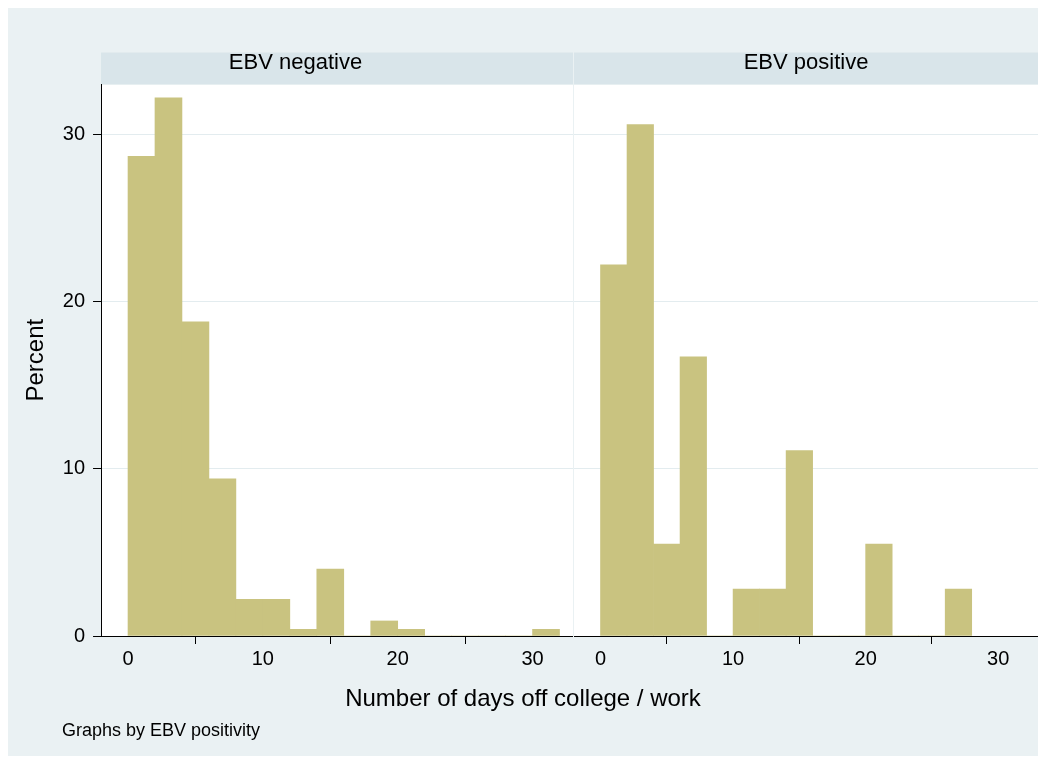 Image resolution: width=1048 pixels, height=766 pixels. What do you see at coordinates (35, 360) in the screenshot?
I see `y-axis-title: Percent` at bounding box center [35, 360].